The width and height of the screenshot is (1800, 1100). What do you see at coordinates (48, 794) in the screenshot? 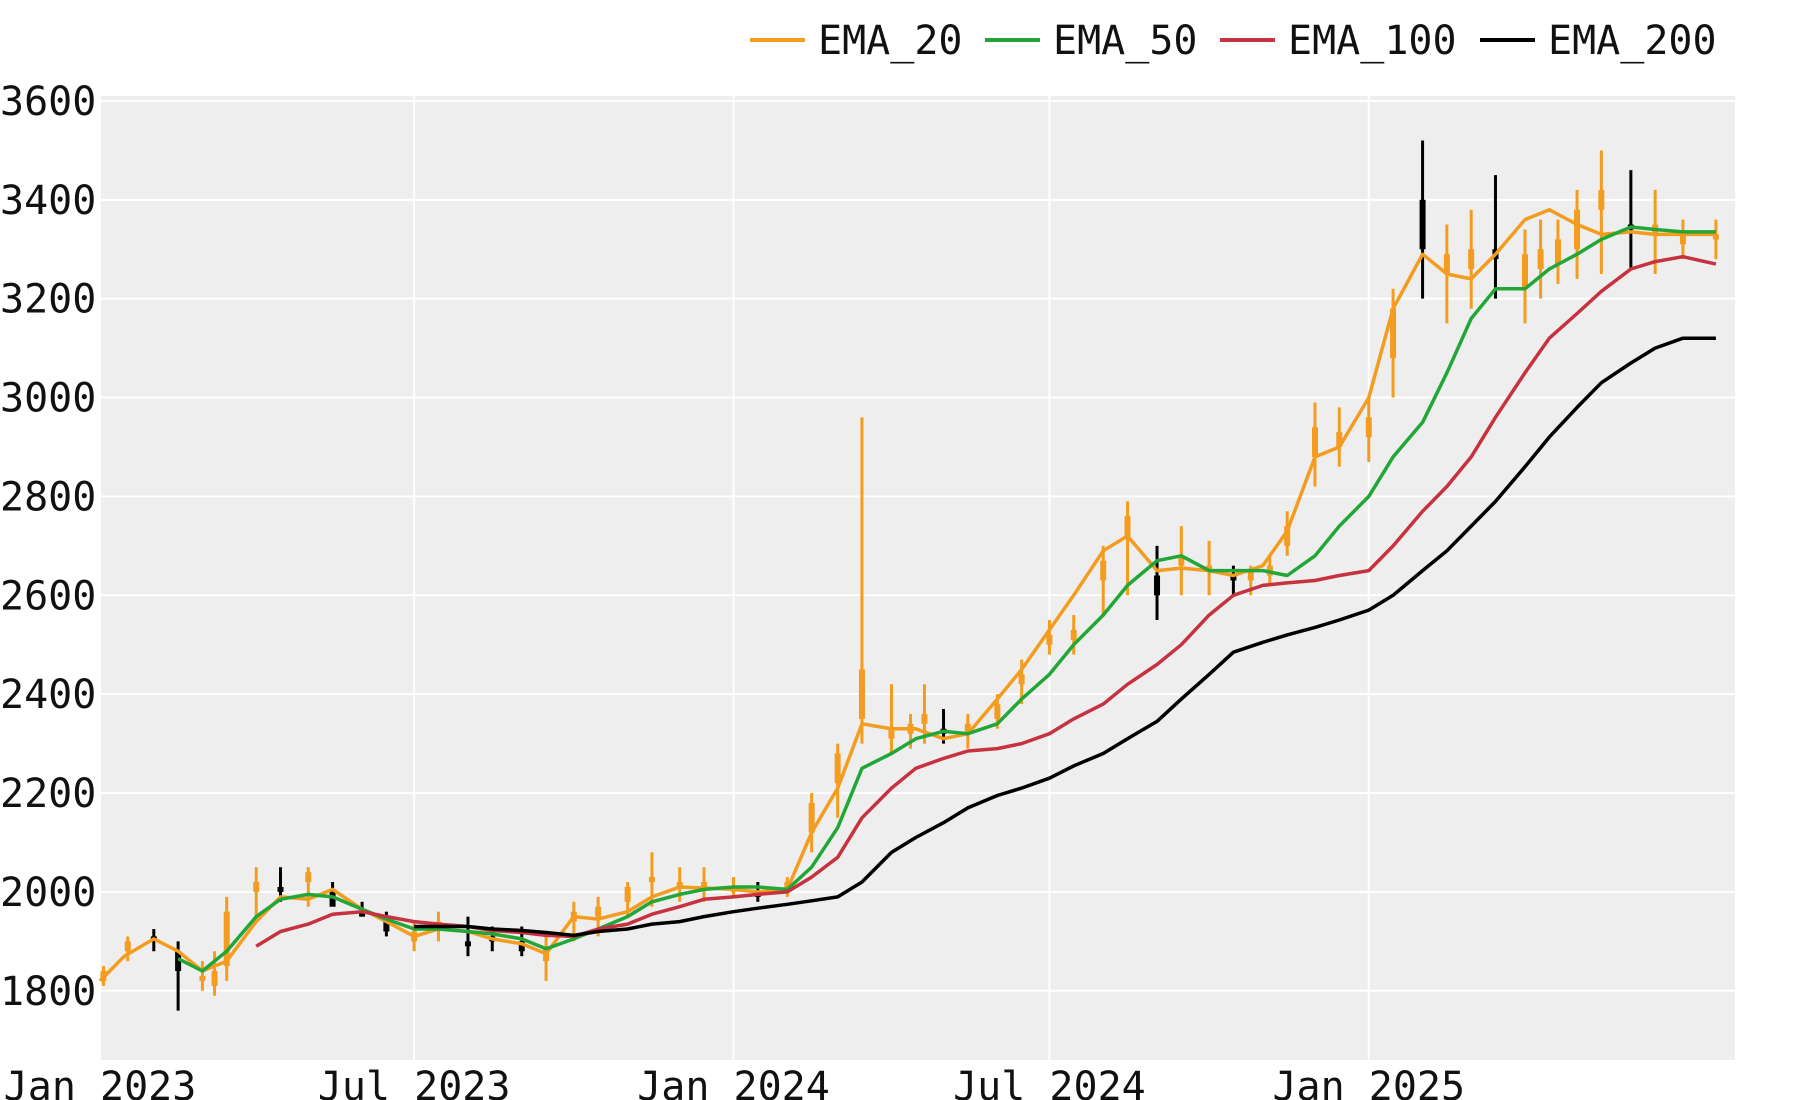
I see `y-tick-label: 2200` at bounding box center [48, 794].